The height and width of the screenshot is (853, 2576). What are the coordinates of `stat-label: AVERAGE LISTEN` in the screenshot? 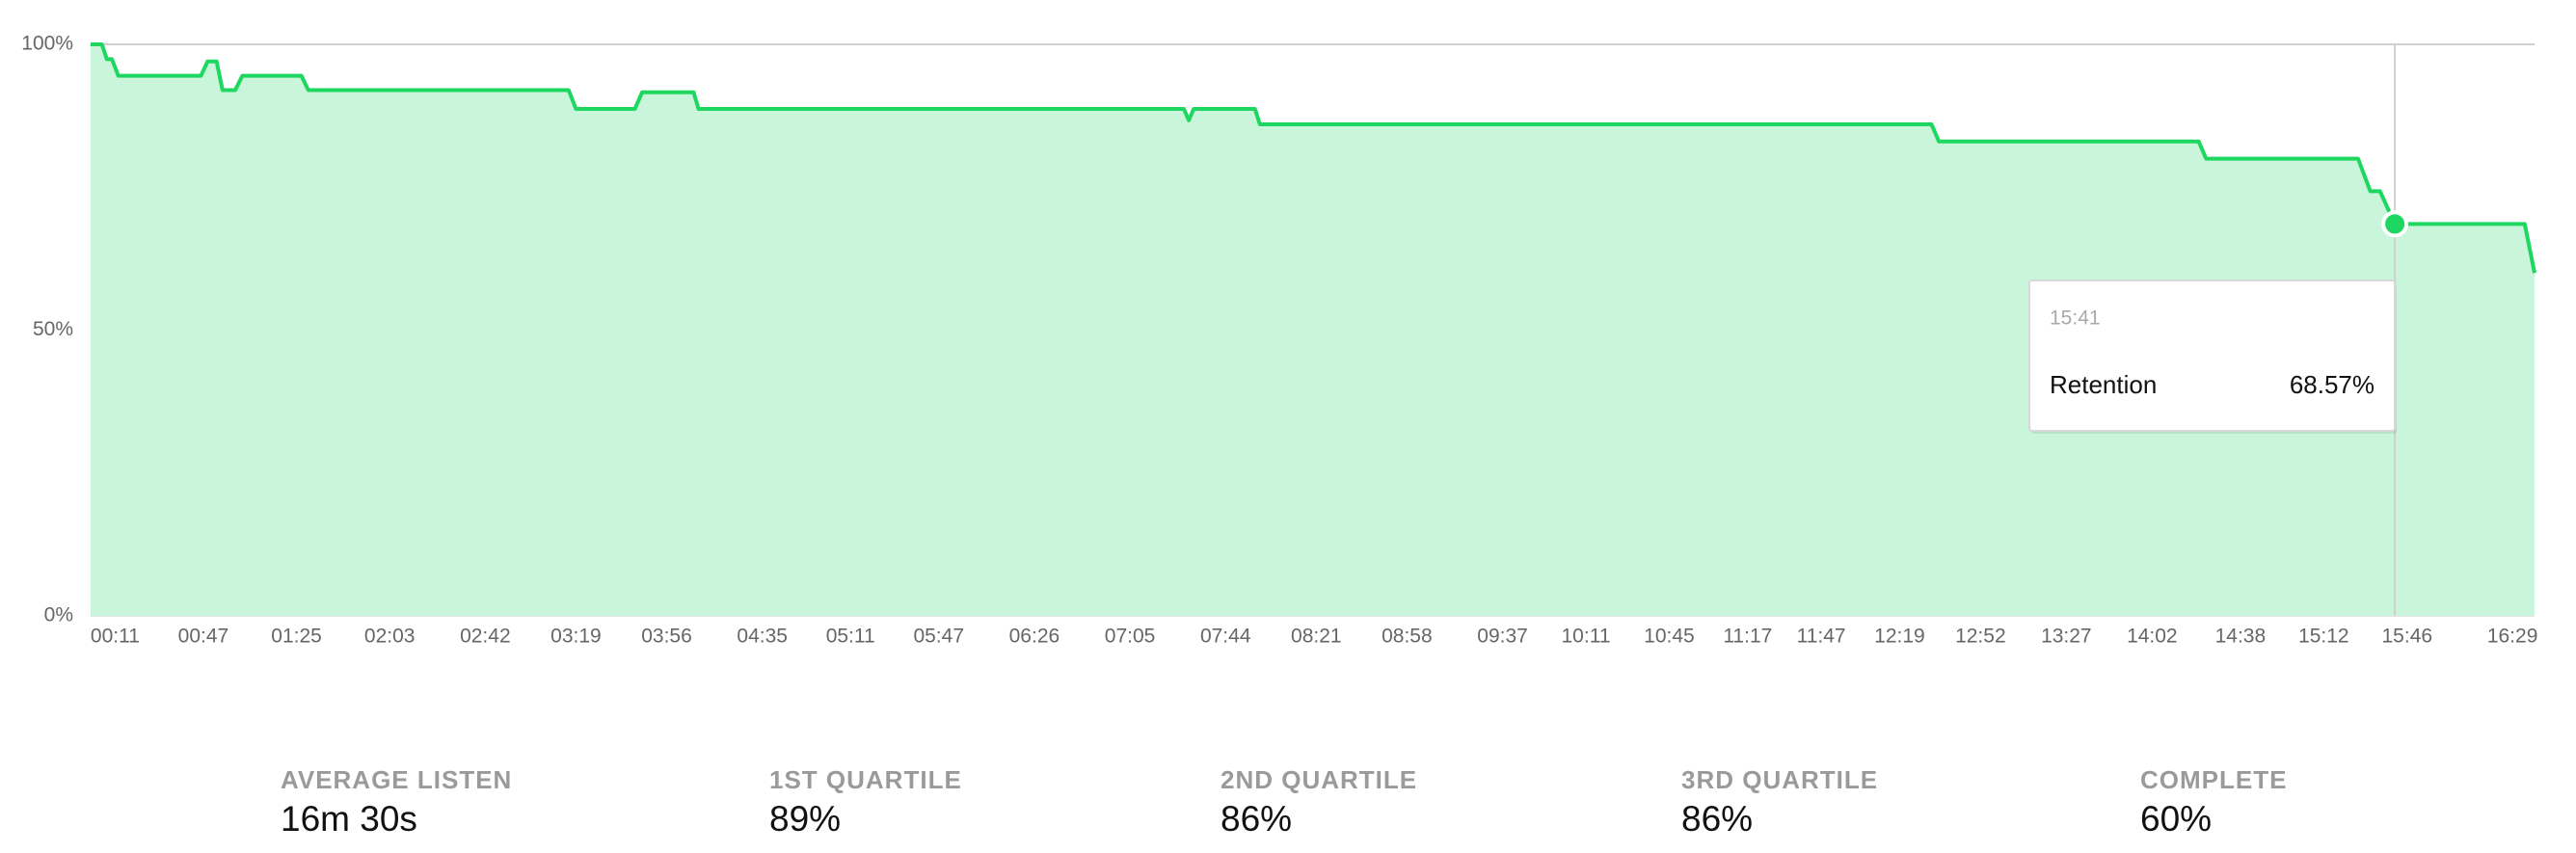 It's located at (397, 779).